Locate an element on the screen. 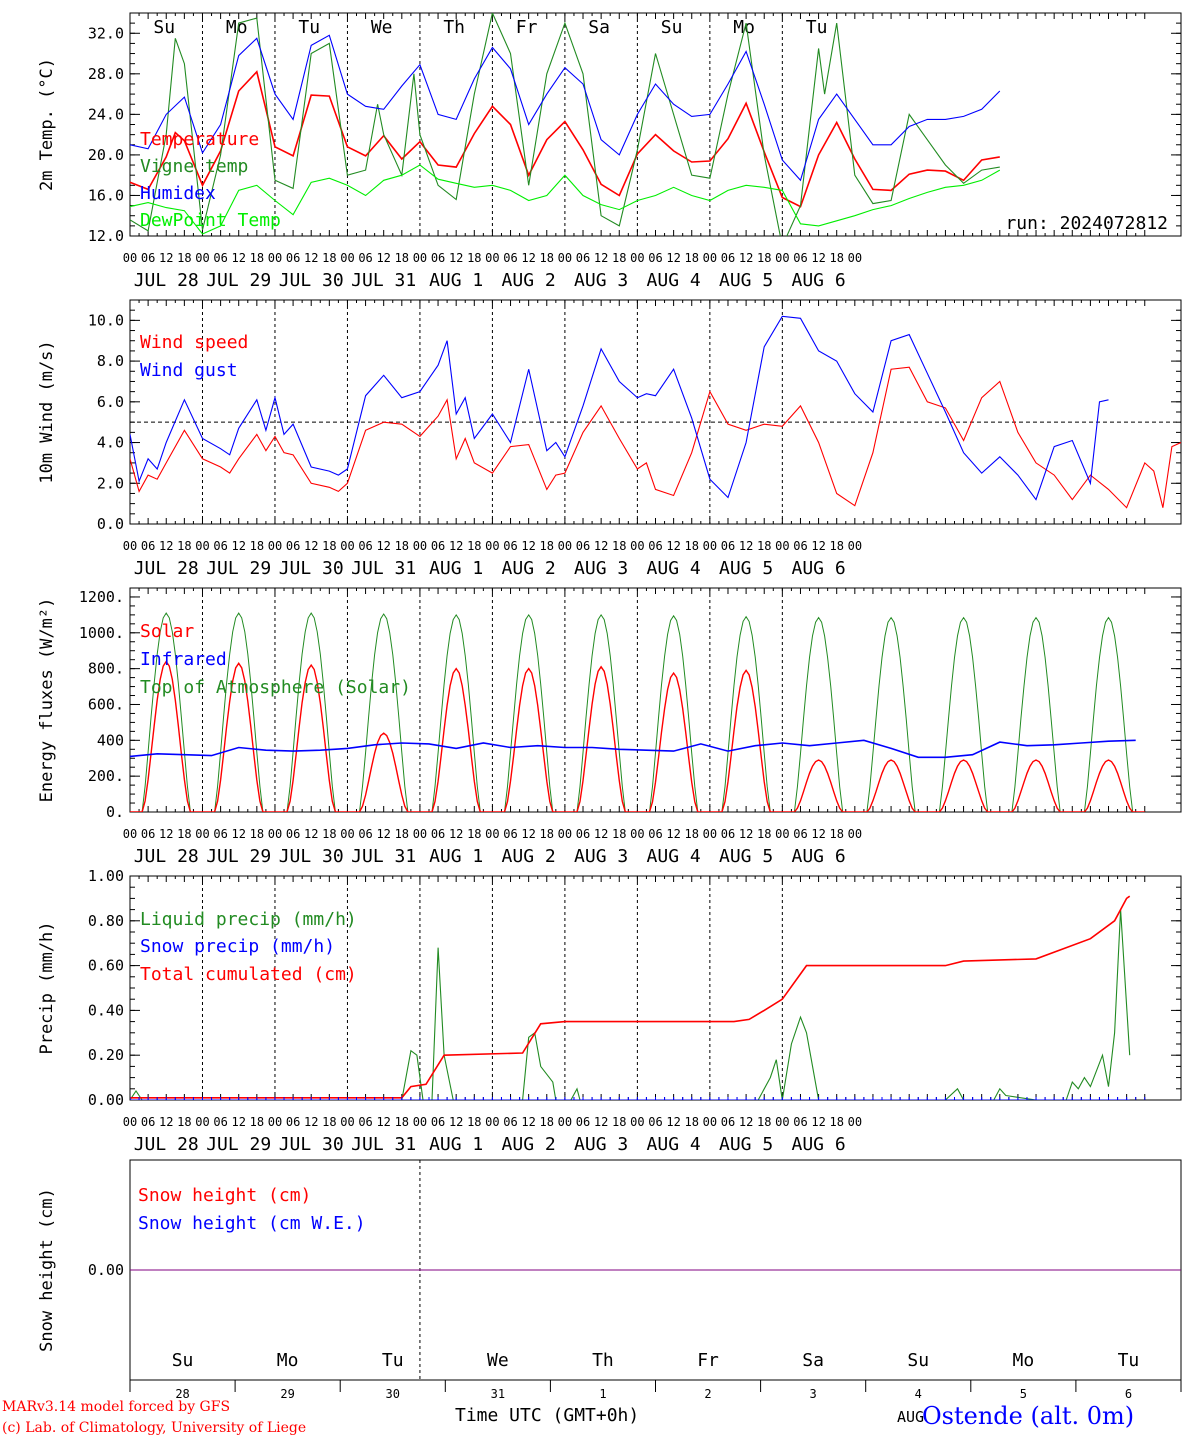  y-tick-label: 10.0 is located at coordinates (106, 320).